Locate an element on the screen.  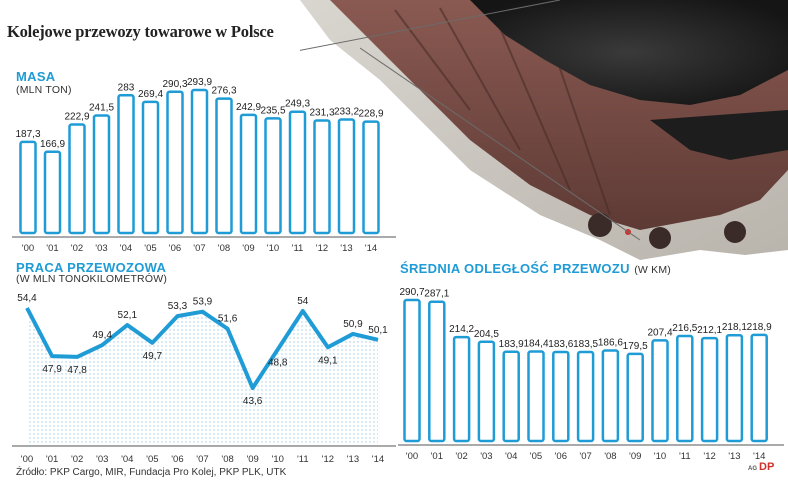
chart2-tick-label: '14 is located at coordinates (378, 459).